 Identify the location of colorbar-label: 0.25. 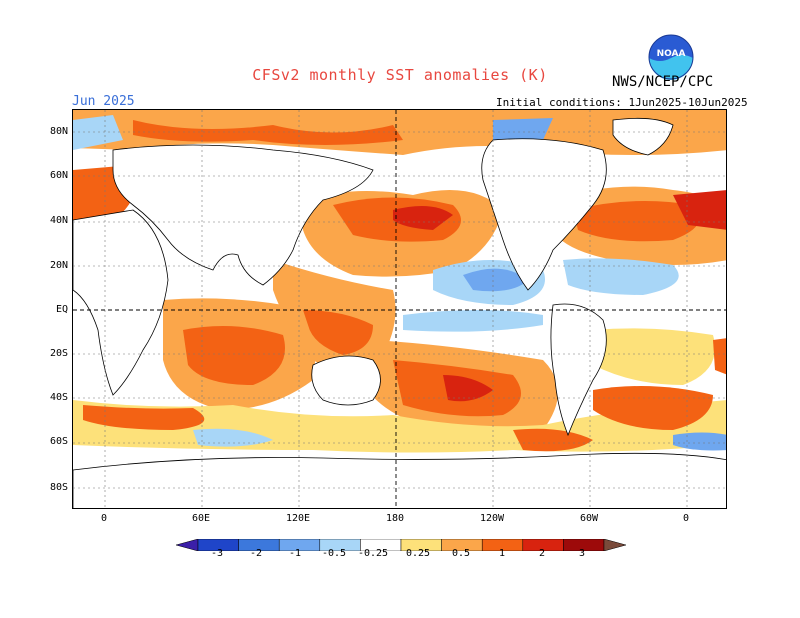
(418, 553).